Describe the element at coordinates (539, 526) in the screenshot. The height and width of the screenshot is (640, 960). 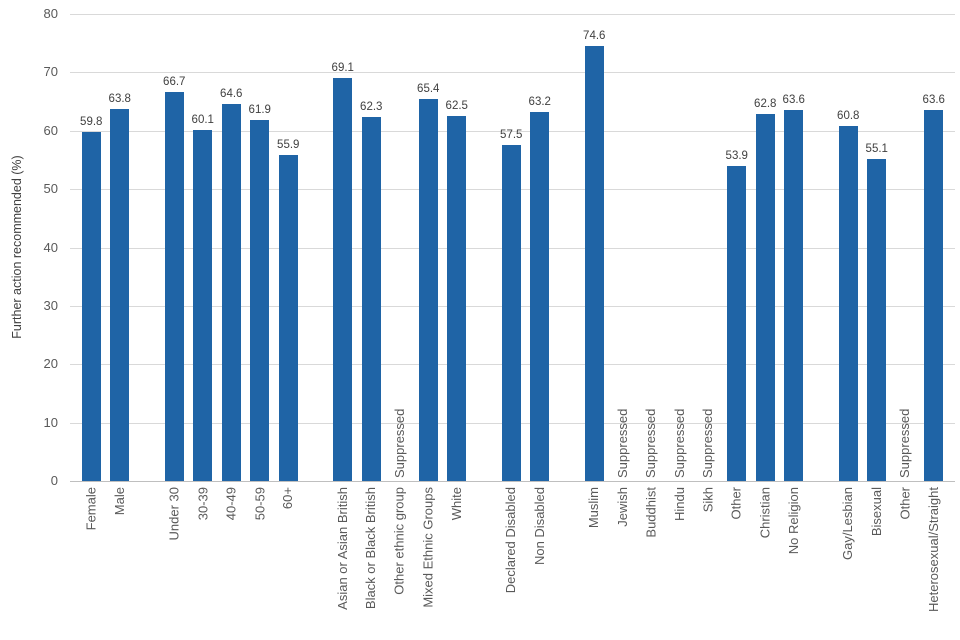
I see `x-axis-label-text: Non Disabled` at that location.